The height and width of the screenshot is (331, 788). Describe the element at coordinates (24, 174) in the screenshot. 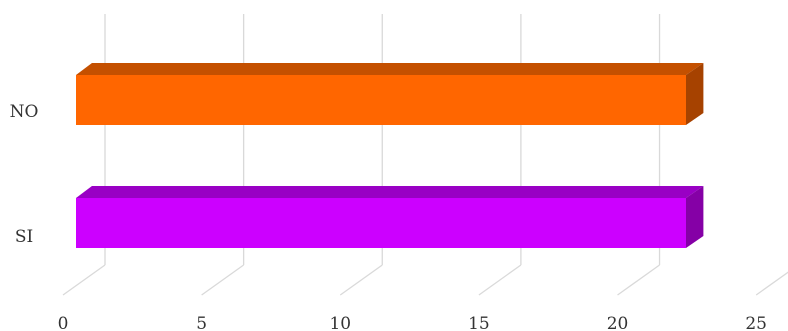

I see `y-axis-categories: NO SI` at that location.